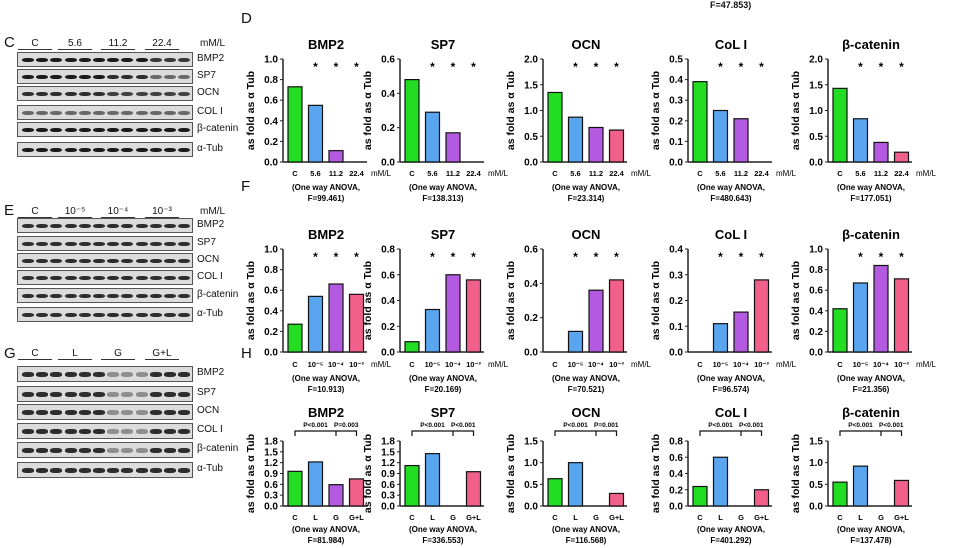 This screenshot has width=960, height=548. What do you see at coordinates (75, 217) in the screenshot?
I see `blot-group-line` at bounding box center [75, 217].